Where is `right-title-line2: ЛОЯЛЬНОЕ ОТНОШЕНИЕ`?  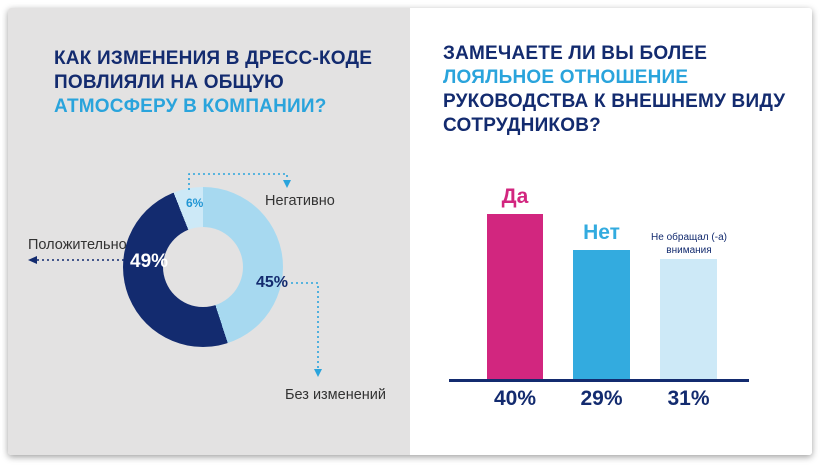 right-title-line2: ЛОЯЛЬНОЕ ОТНОШЕНИЕ is located at coordinates (566, 77).